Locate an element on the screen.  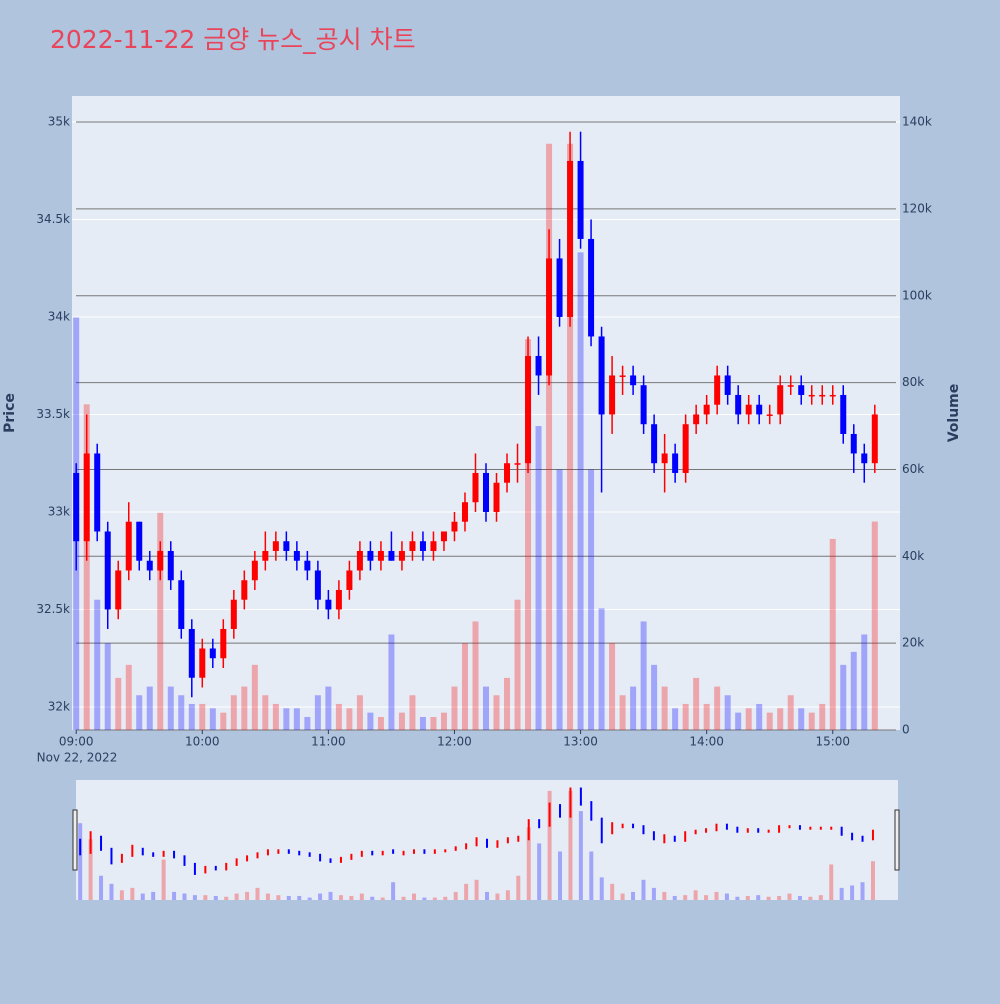
y2-tick-label: 80k is located at coordinates (913, 382).